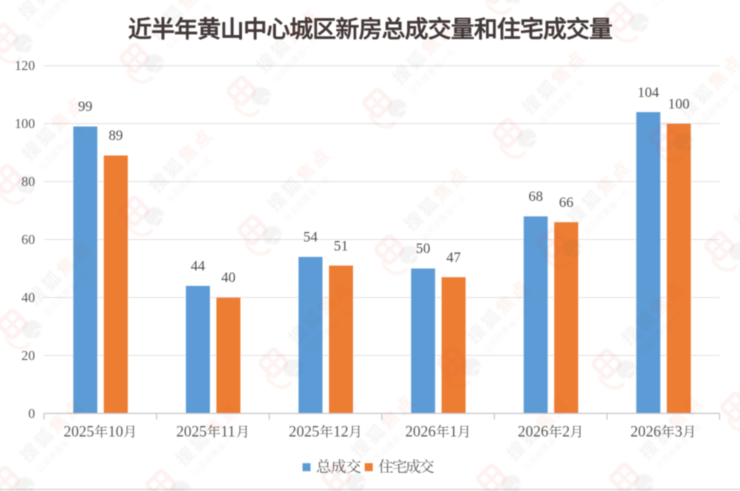  Describe the element at coordinates (536, 197) in the screenshot. I see `svg-text: 68` at that location.